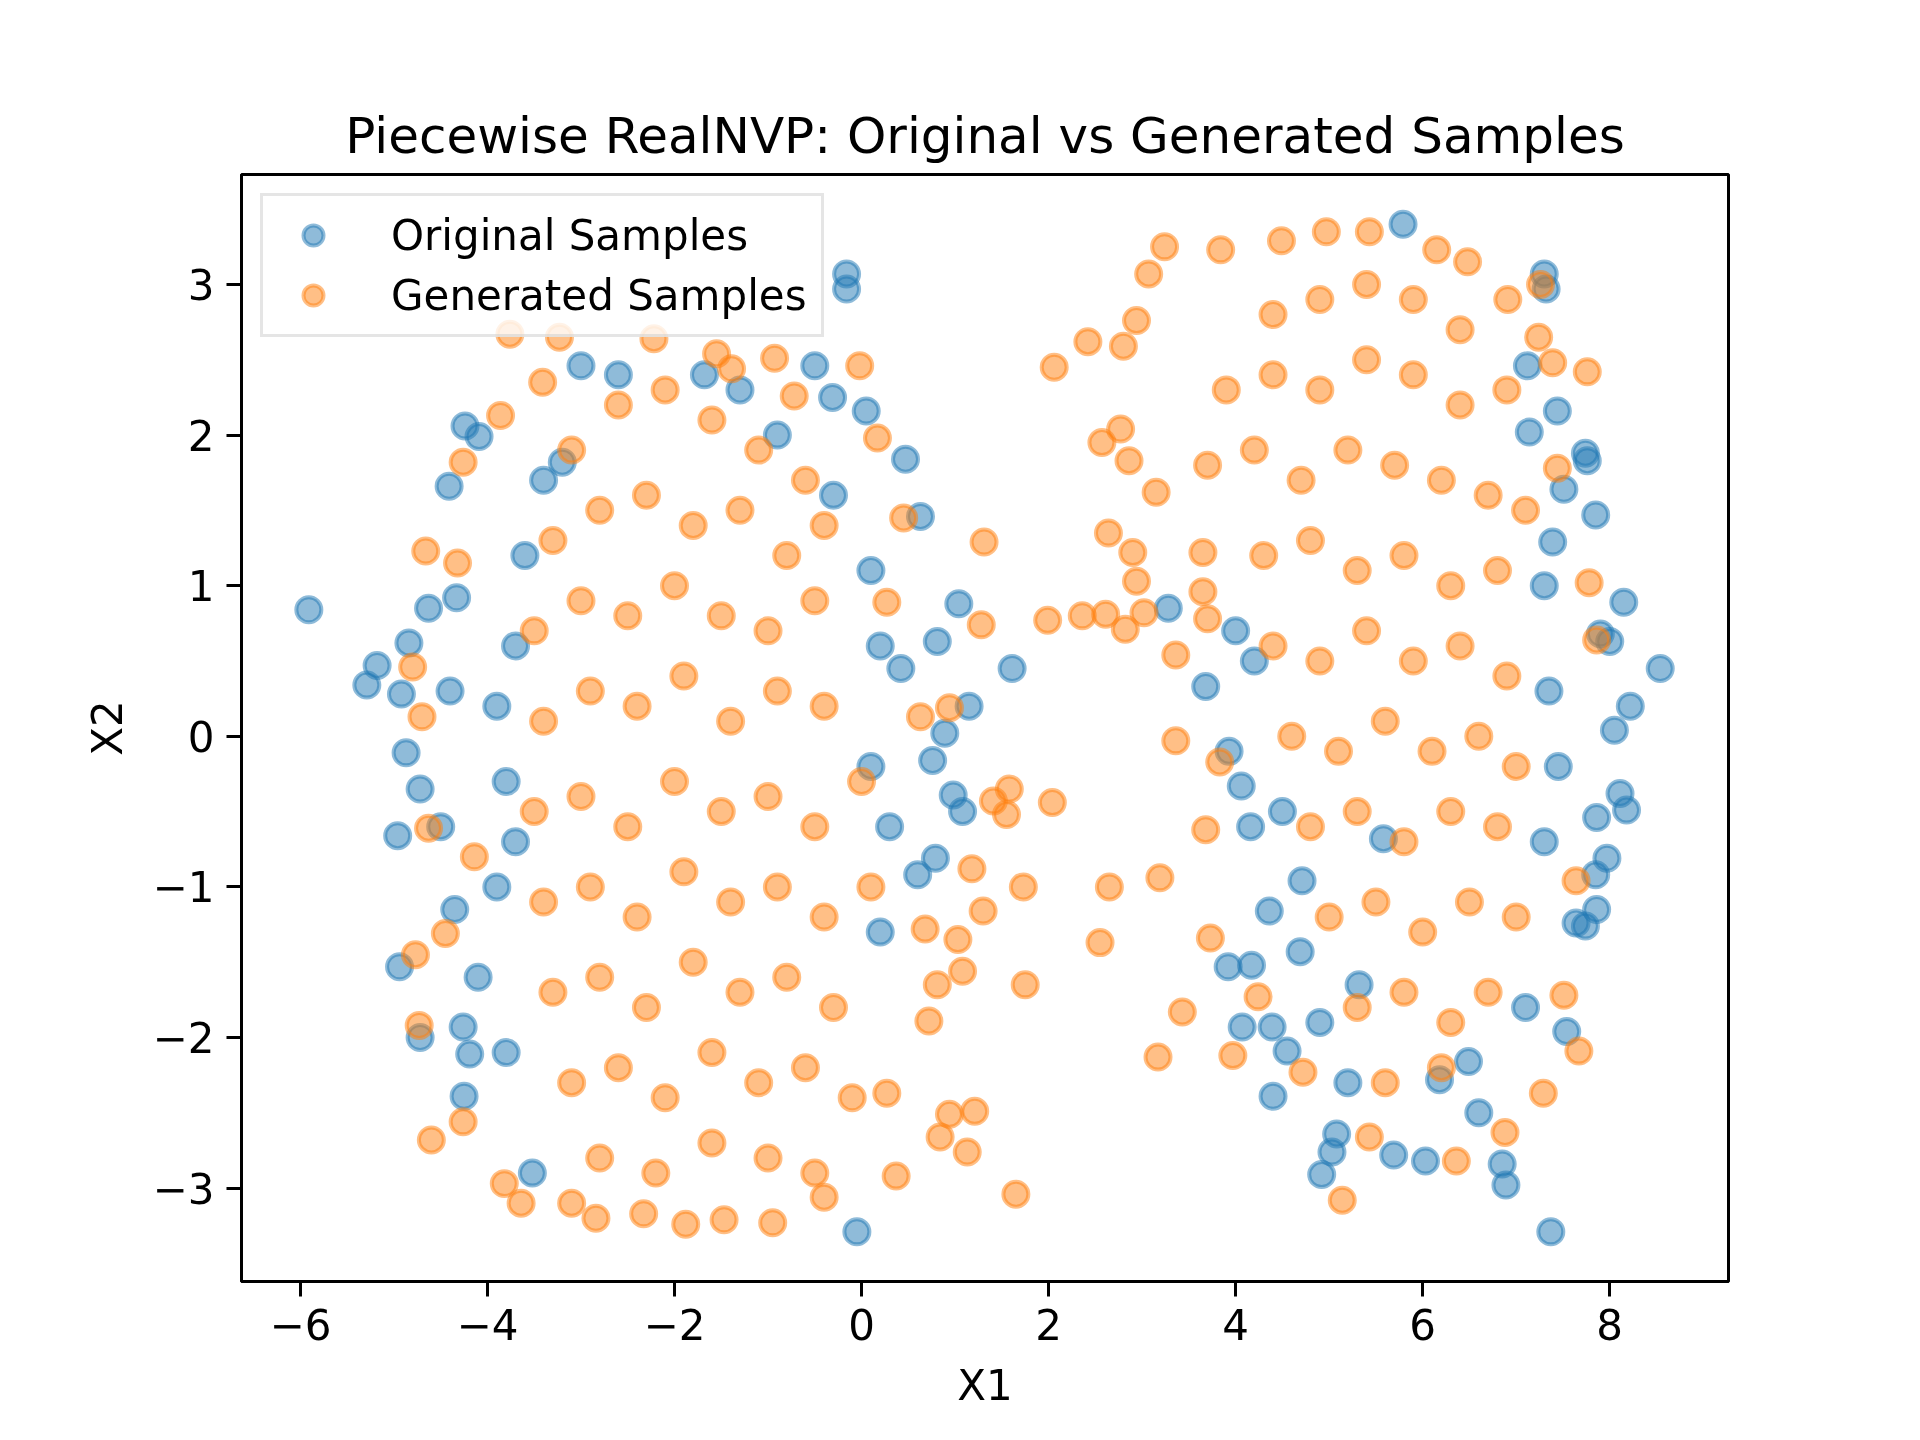  What do you see at coordinates (1423, 1325) in the screenshot?
I see `x-tick-label: 6` at bounding box center [1423, 1325].